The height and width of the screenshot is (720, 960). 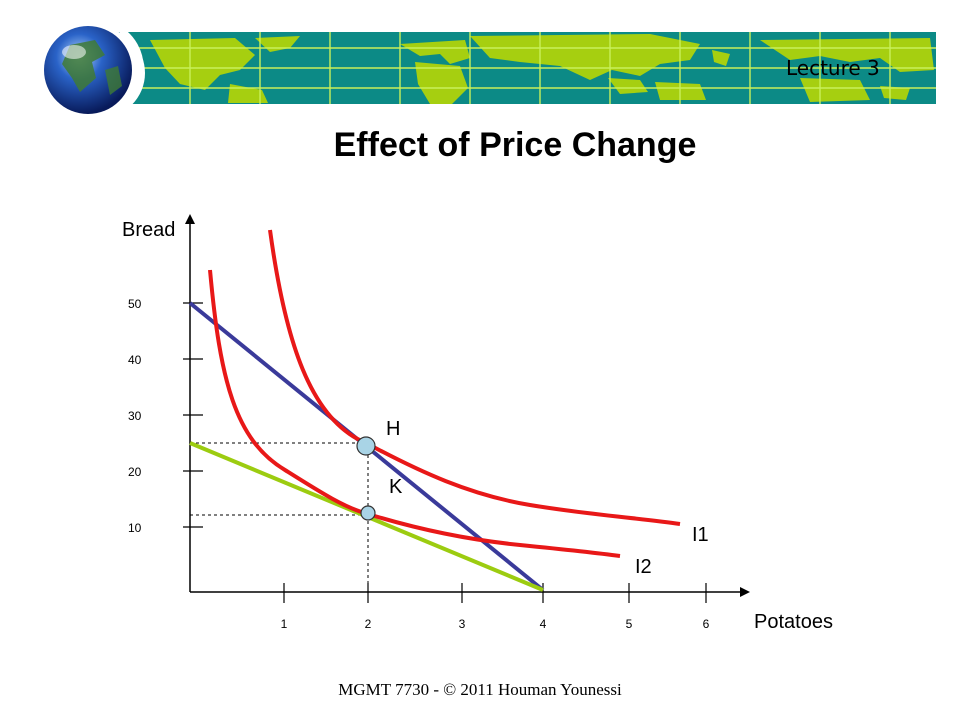 What do you see at coordinates (88, 70) in the screenshot?
I see `globe-icon` at bounding box center [88, 70].